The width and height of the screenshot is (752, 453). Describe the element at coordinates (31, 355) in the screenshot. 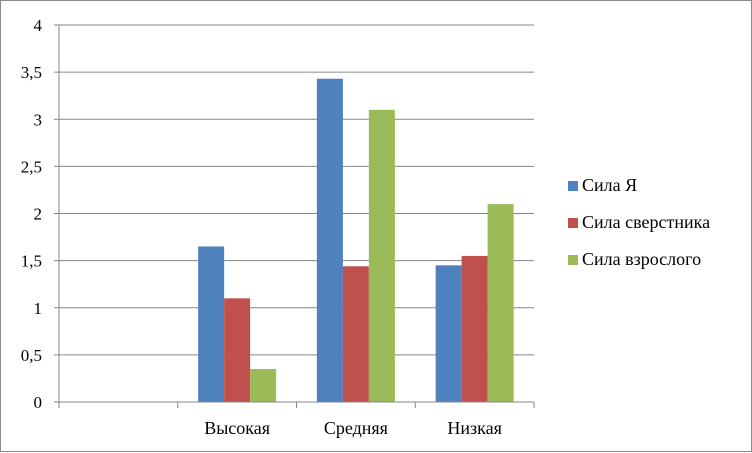

I see `y-tick-label: 0,5` at that location.